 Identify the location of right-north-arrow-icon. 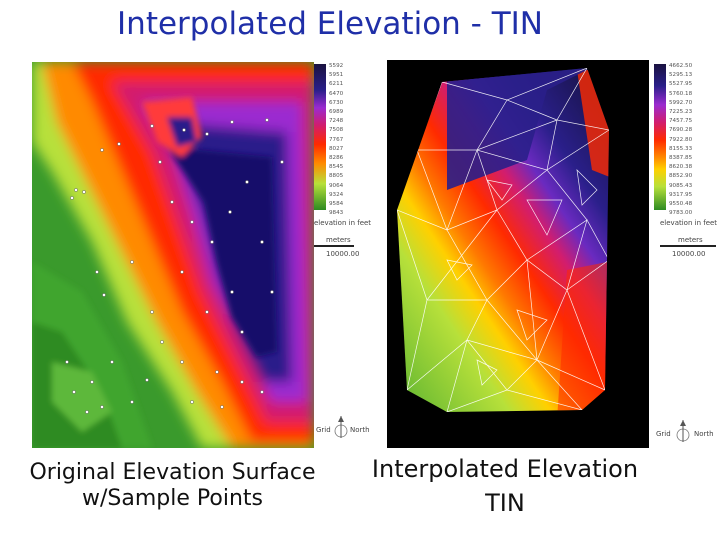
(683, 431).